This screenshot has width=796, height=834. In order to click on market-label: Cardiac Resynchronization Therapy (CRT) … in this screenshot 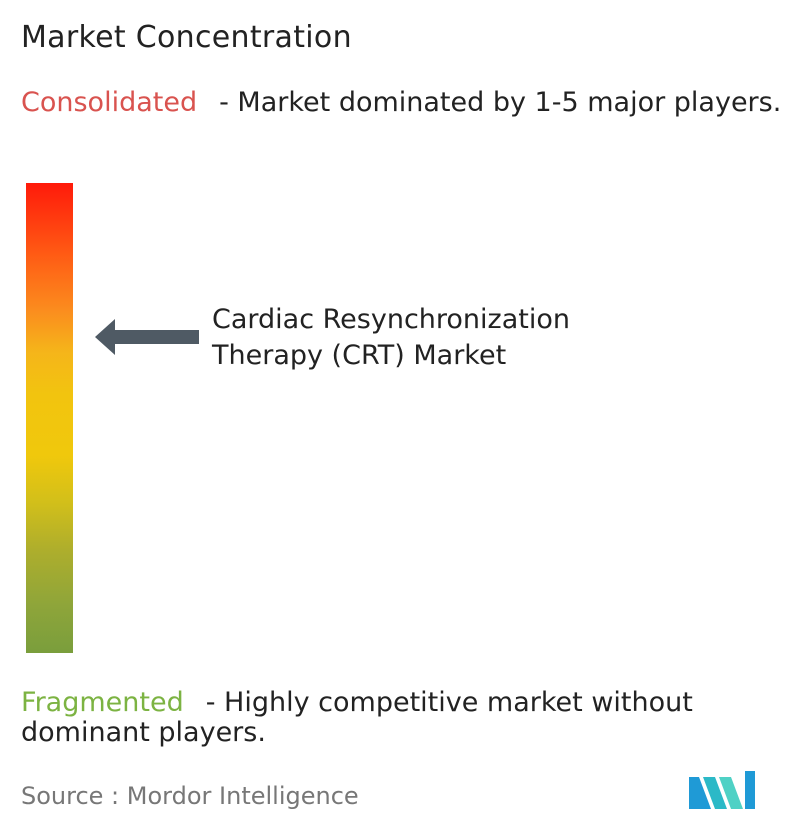, I will do `click(391, 337)`.